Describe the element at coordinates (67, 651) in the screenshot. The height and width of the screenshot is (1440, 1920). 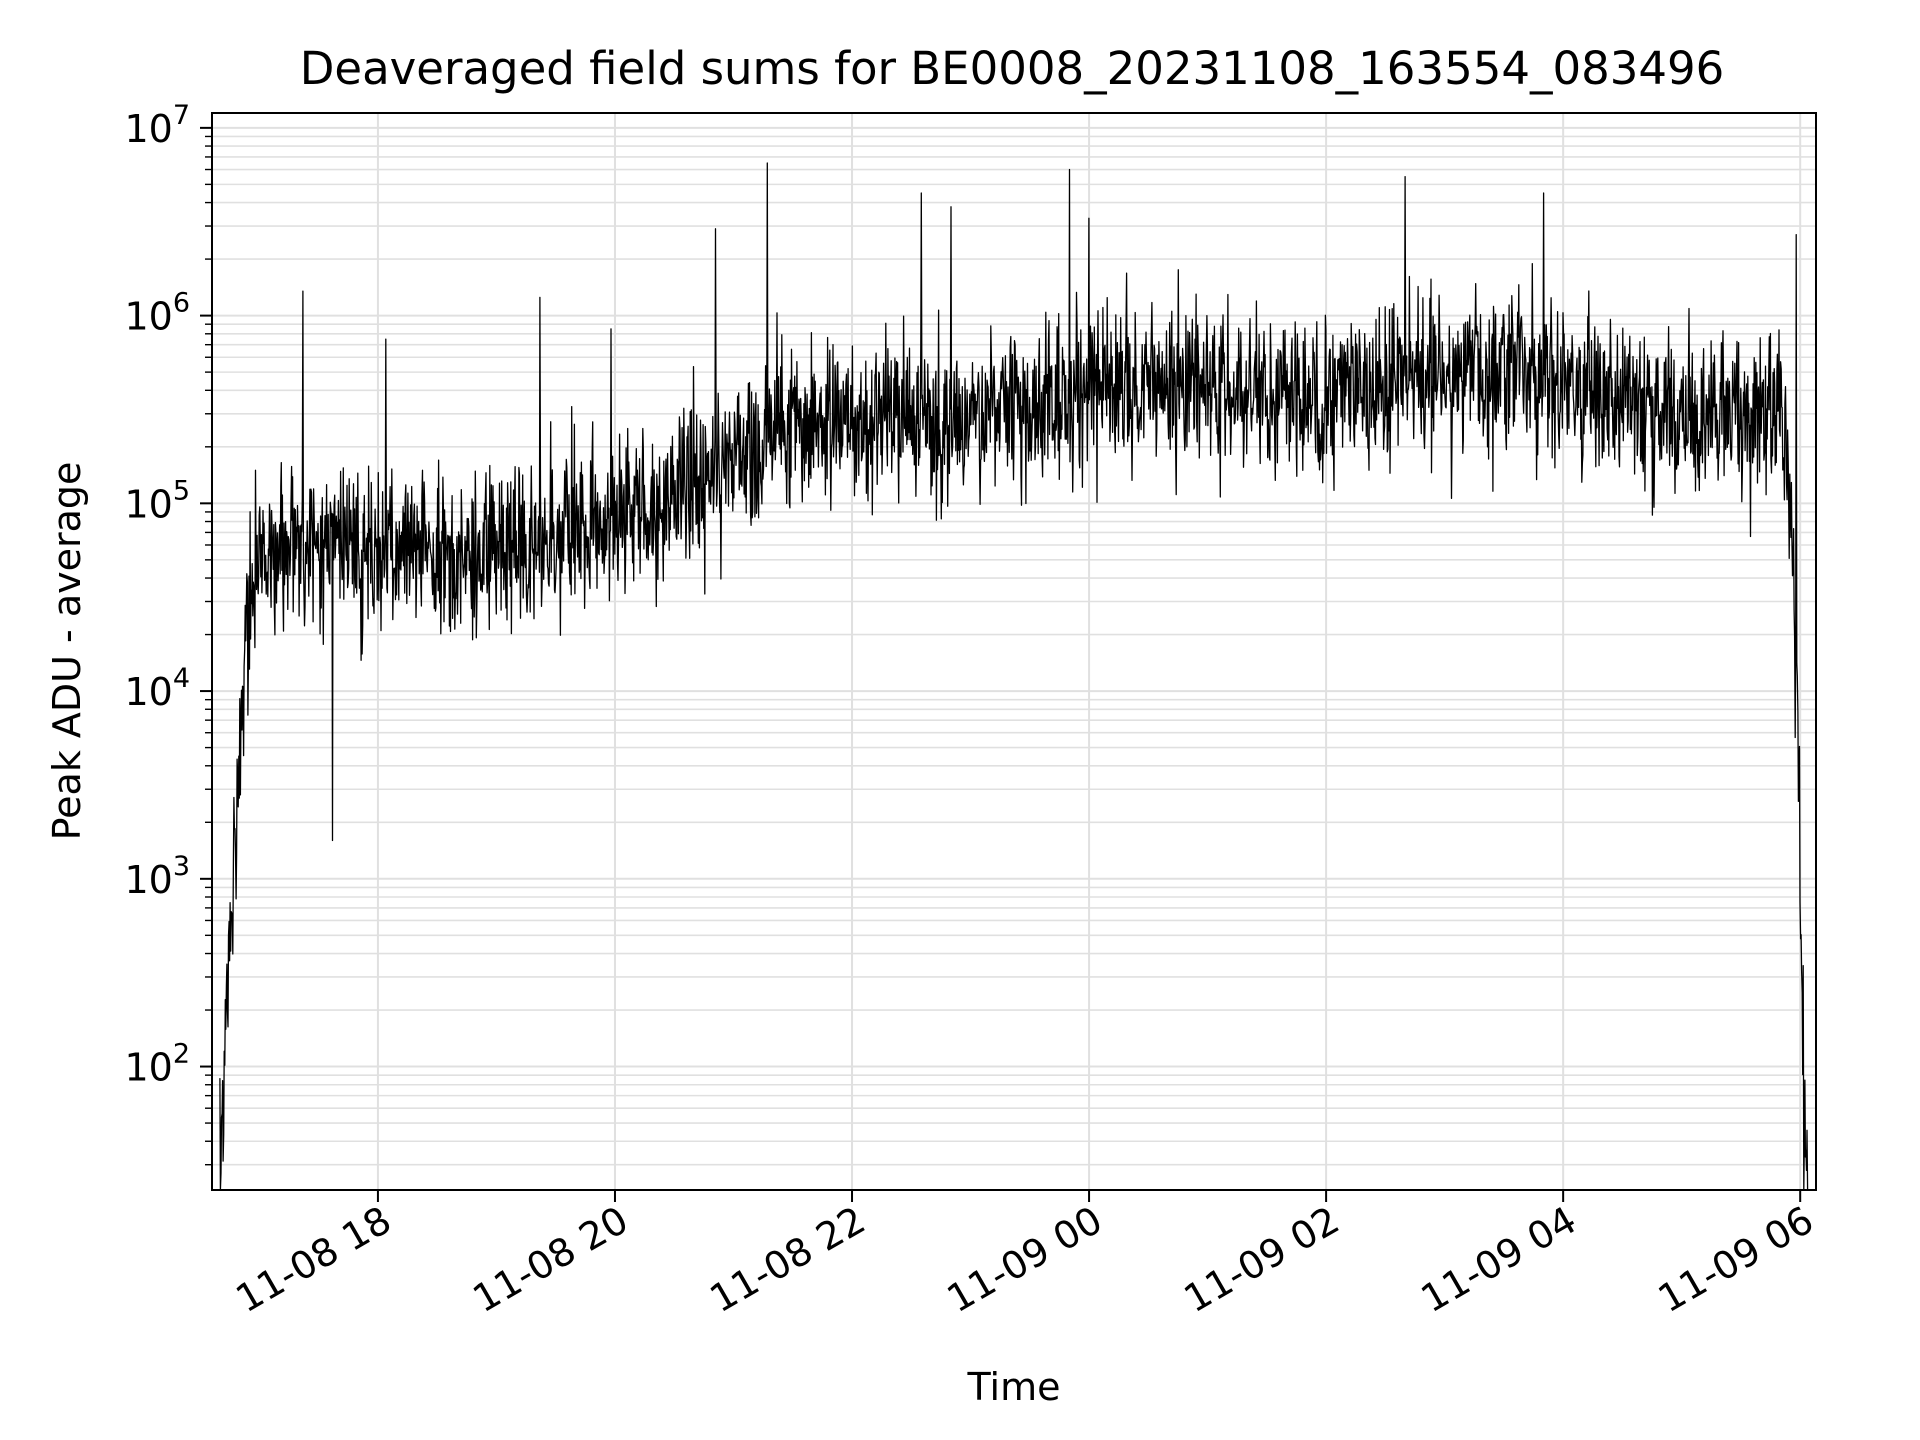
I see `y-axis-label: Peak ADU - average` at that location.